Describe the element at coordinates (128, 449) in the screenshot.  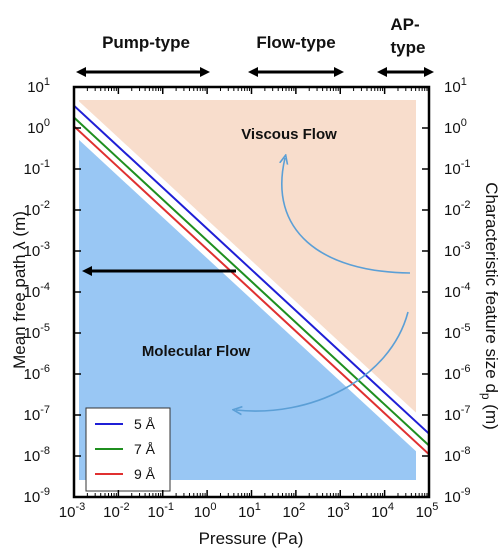
I see `legend: 5 Å 7 Å 9 Å` at that location.